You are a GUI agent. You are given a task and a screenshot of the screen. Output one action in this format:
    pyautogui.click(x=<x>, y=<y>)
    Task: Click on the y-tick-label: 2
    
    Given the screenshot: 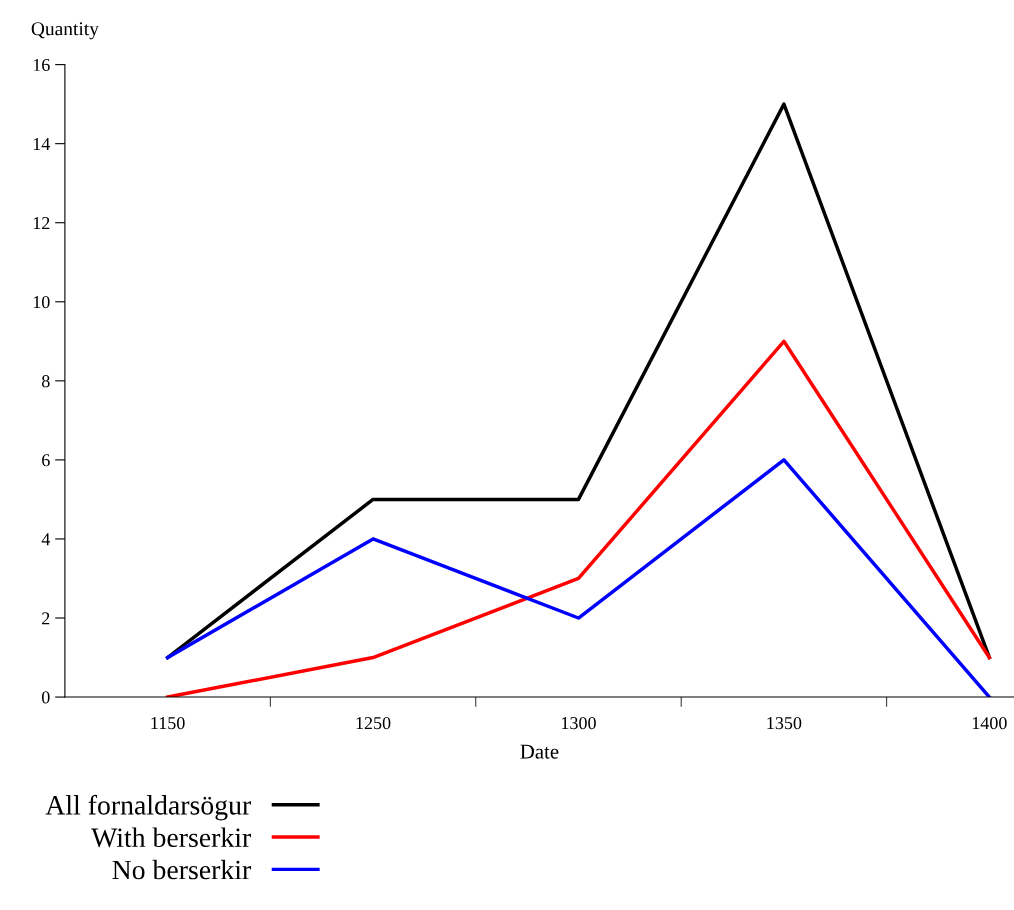 What is the action you would take?
    pyautogui.click(x=46, y=618)
    